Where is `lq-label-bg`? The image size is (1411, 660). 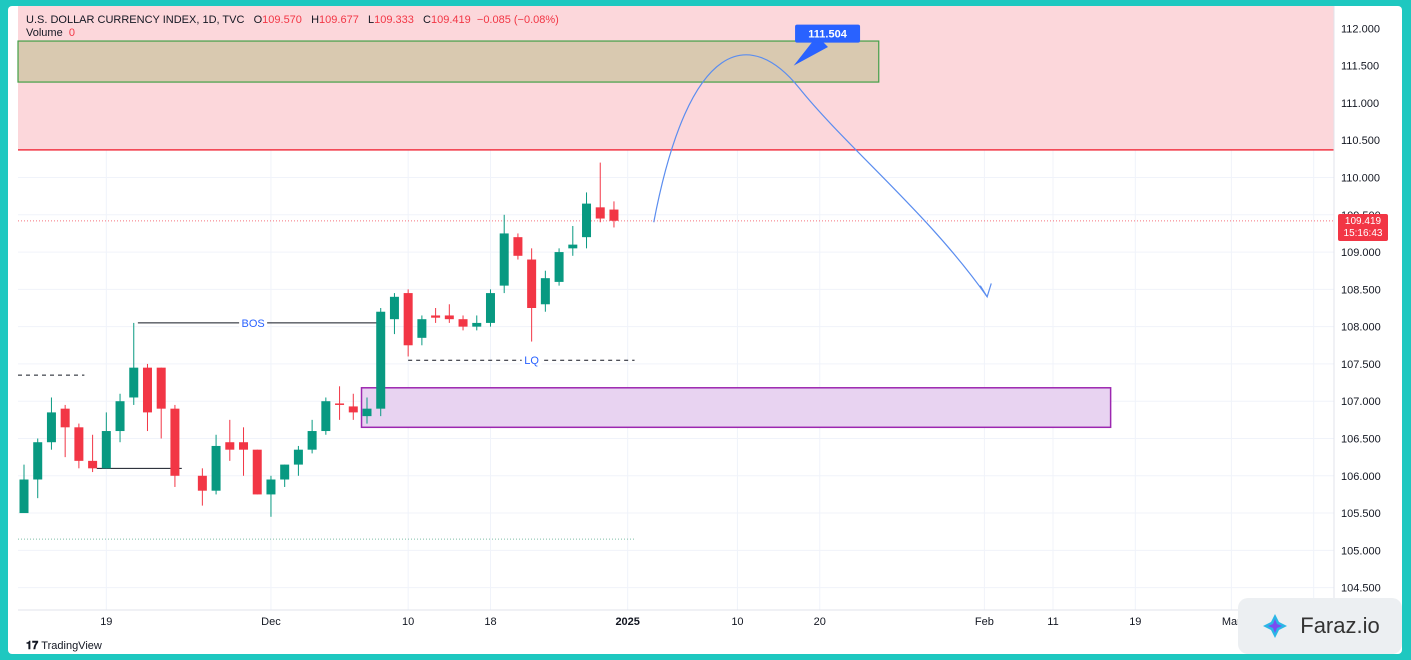 lq-label-bg is located at coordinates (531, 360).